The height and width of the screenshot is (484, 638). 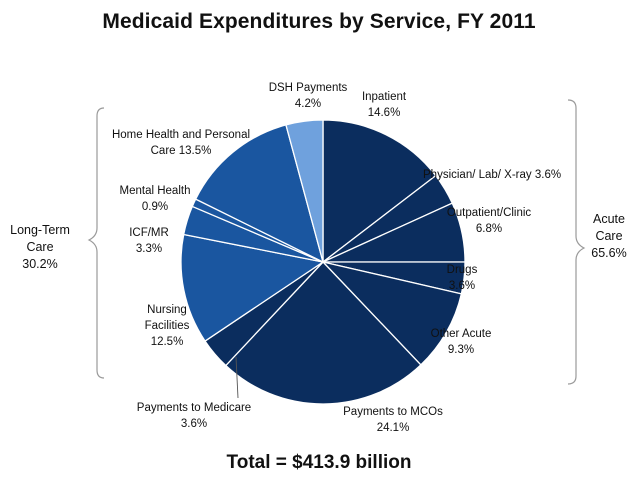 What do you see at coordinates (40, 247) in the screenshot?
I see `long-term-care-group-label: Long-Term Care 30.2%` at bounding box center [40, 247].